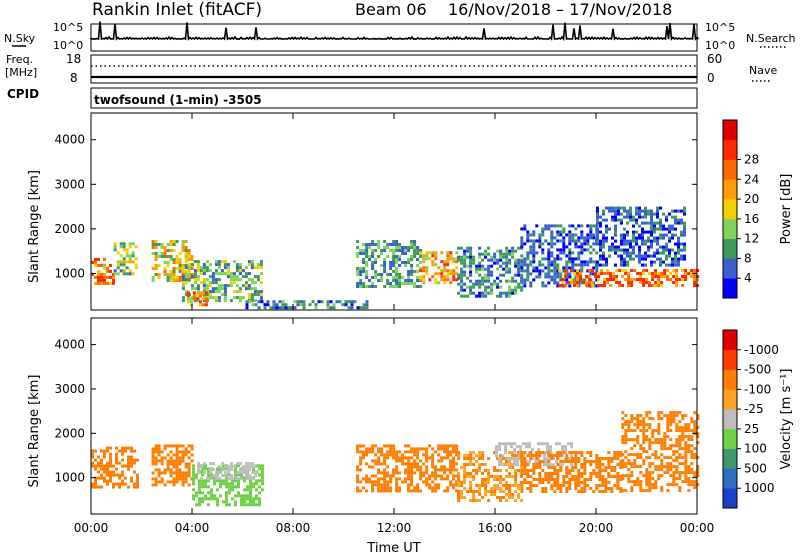 The image size is (800, 554). What do you see at coordinates (730, 149) in the screenshot?
I see `colorbar-segment` at bounding box center [730, 149].